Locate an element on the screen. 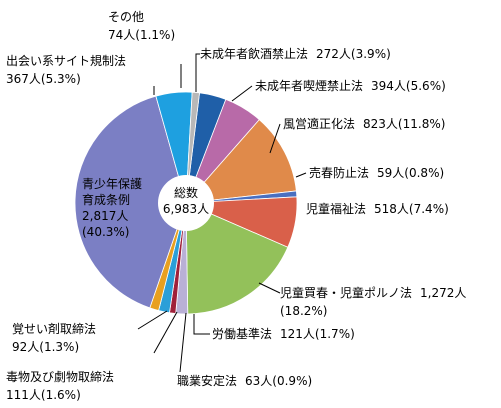 This screenshot has height=408, width=501. label-baishun-name: 売春防止法 is located at coordinates (339, 172).